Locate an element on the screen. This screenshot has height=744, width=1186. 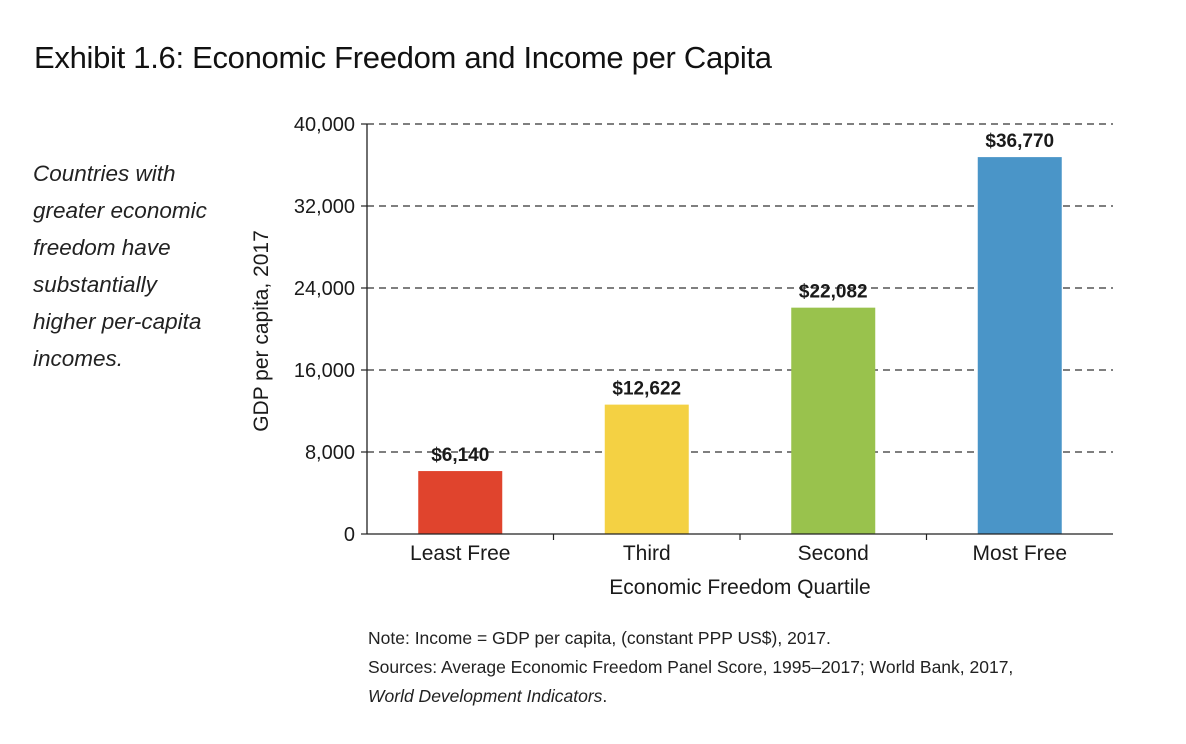
x-tick-label: Second is located at coordinates (833, 553).